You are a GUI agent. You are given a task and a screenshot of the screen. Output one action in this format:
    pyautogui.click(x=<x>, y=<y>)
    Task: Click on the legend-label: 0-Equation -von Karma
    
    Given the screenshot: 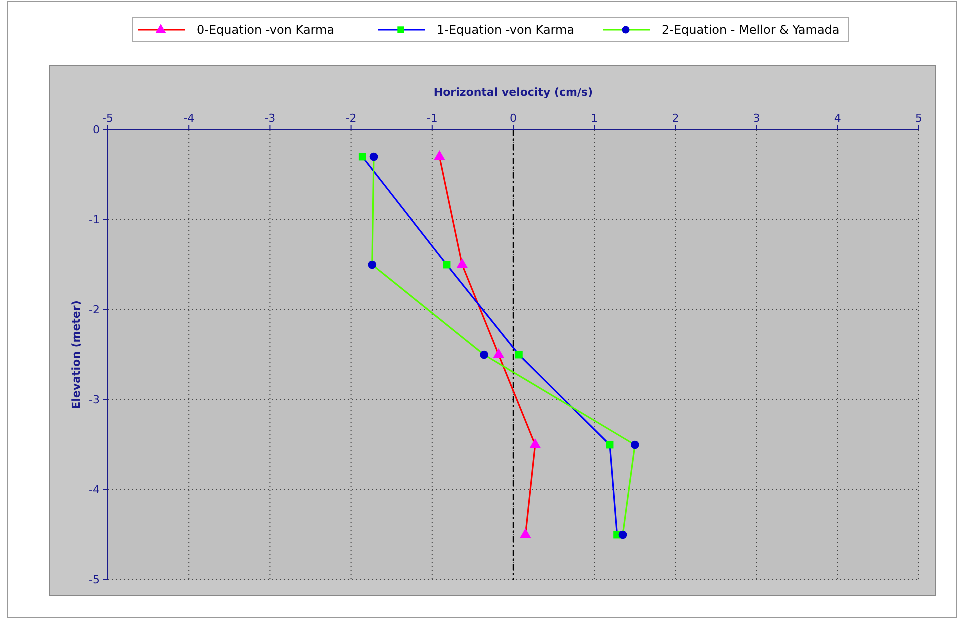 What is the action you would take?
    pyautogui.click(x=266, y=30)
    